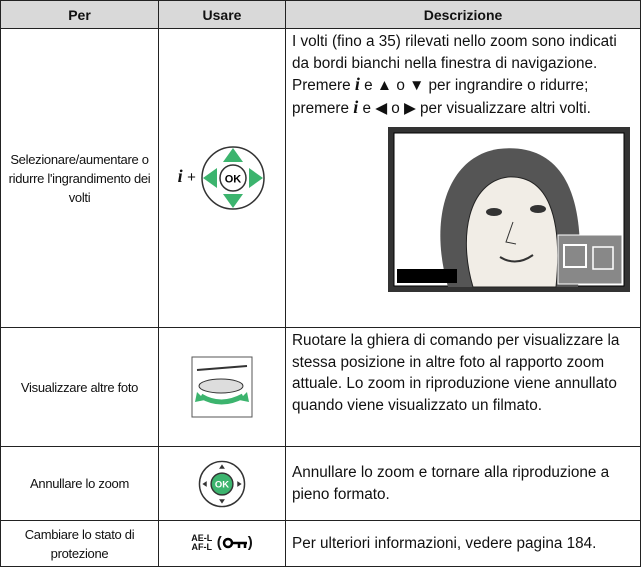  What do you see at coordinates (79, 483) in the screenshot?
I see `cell: Annullare lo zoom` at bounding box center [79, 483].